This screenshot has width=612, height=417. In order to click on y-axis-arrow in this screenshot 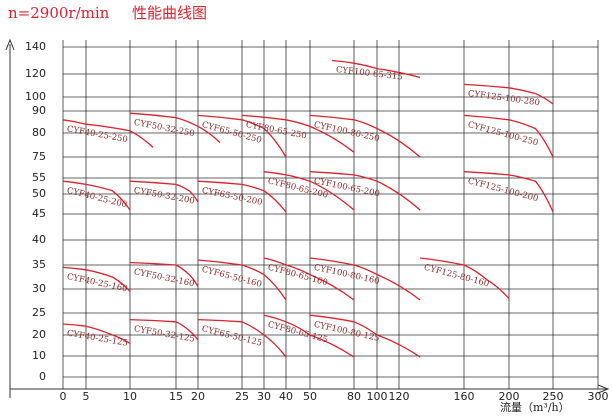, I will do `click(10, 44)`.